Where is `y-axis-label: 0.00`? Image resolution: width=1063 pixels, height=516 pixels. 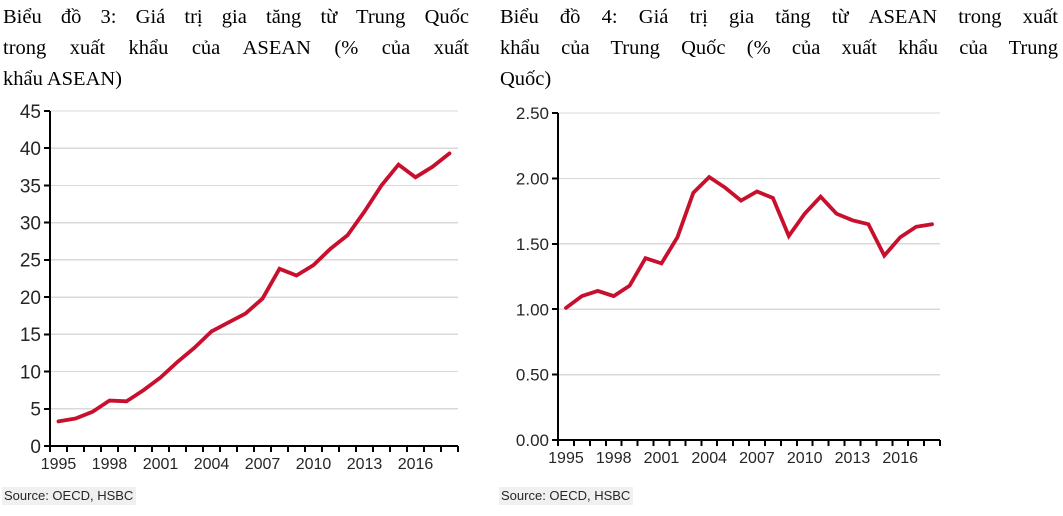 y-axis-label: 0.00 is located at coordinates (532, 440).